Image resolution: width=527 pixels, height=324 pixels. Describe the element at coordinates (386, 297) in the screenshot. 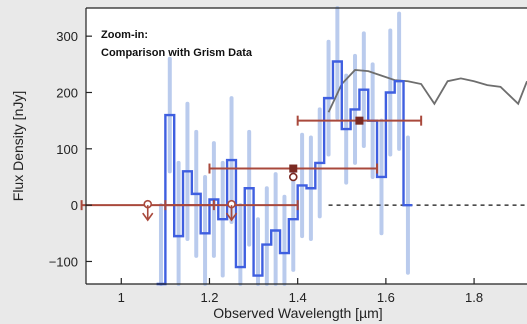

I see `x-tick-label: 1.6` at that location.